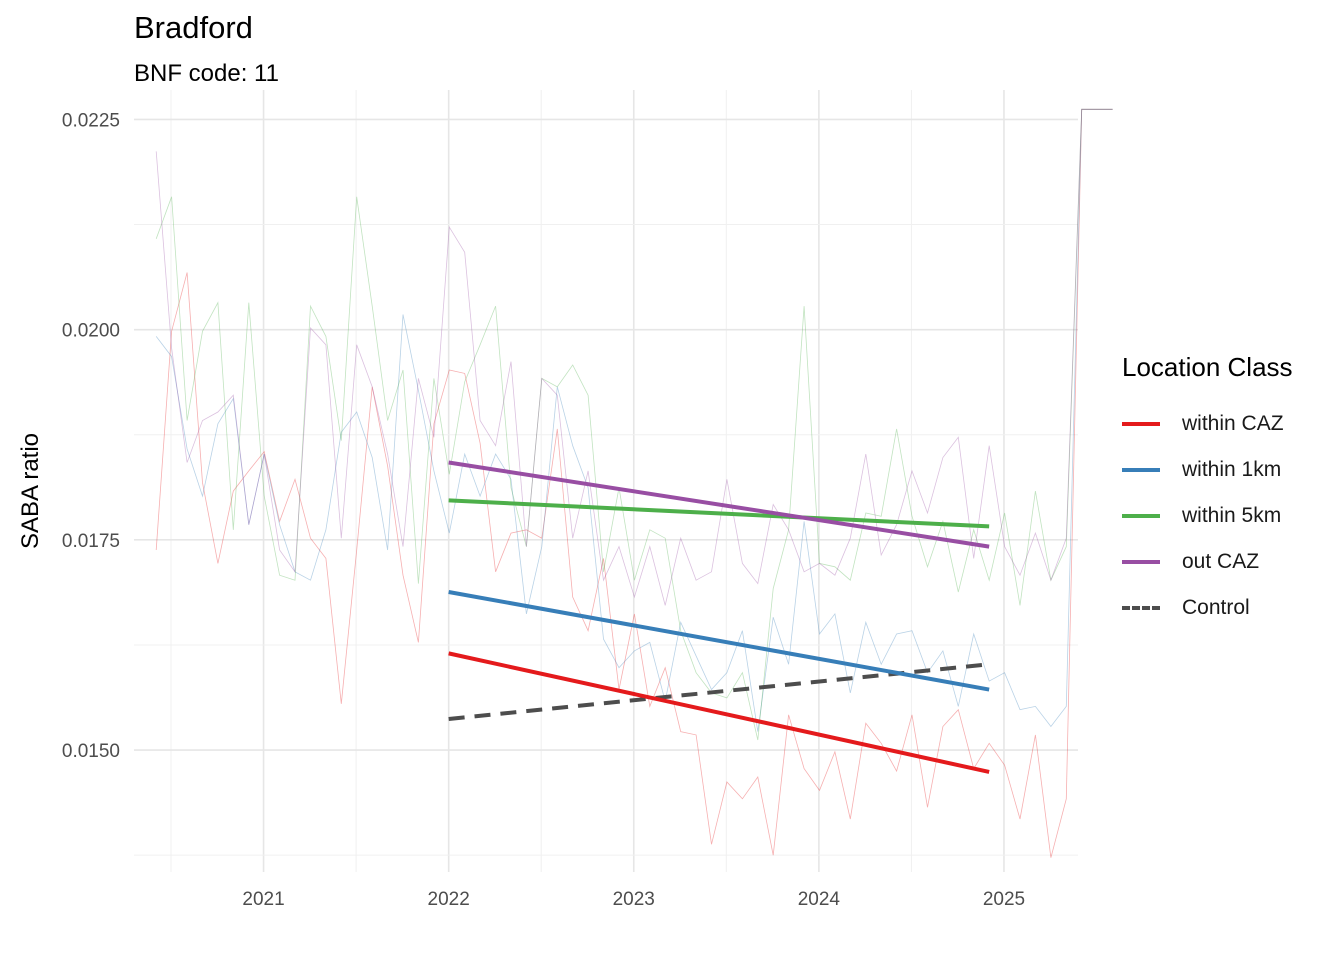 This screenshot has width=1344, height=960. Describe the element at coordinates (819, 899) in the screenshot. I see `x-tick-label: 2024` at that location.